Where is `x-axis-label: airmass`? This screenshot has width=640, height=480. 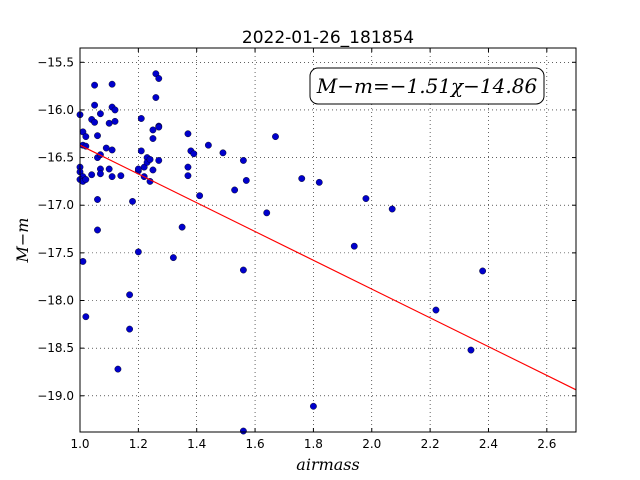
x-axis-label: airmass is located at coordinates (327, 464).